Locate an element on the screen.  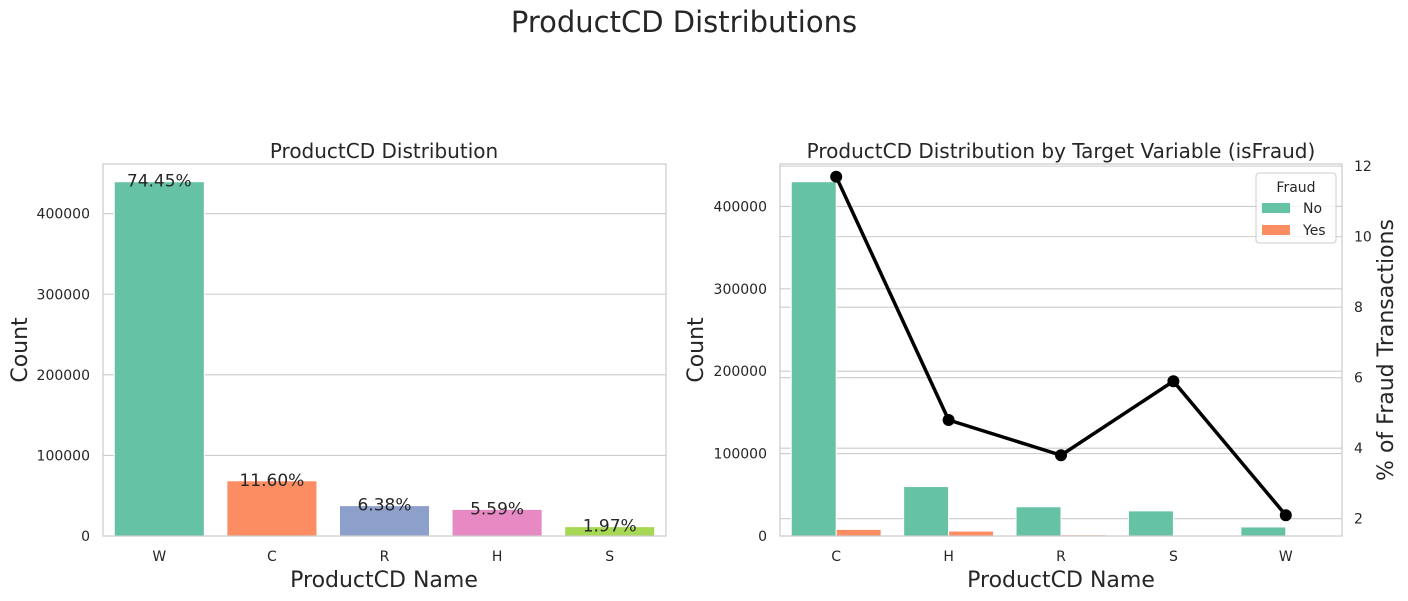
chart1-ytick-label: 400000 is located at coordinates (63, 215).